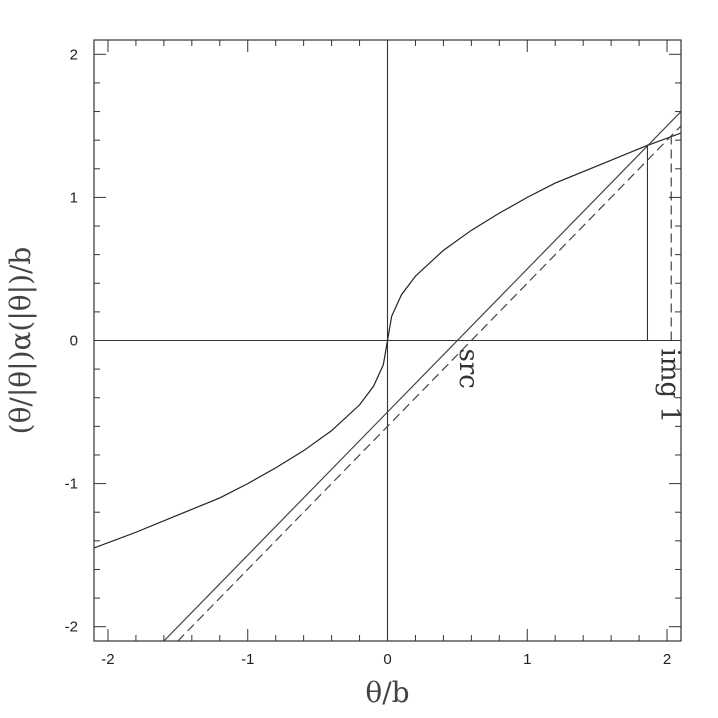 Image resolution: width=718 pixels, height=718 pixels. I want to click on x-tick-label: 0, so click(387, 659).